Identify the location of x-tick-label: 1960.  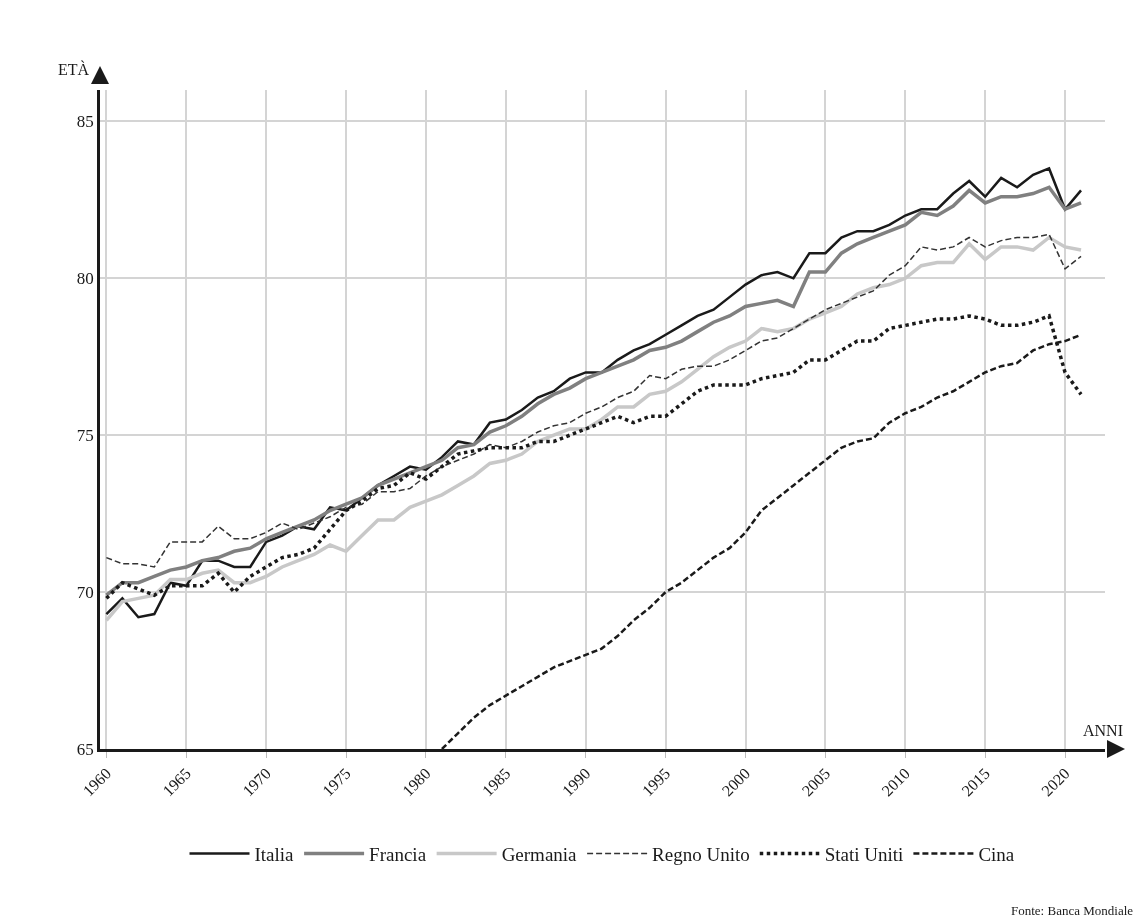
(97, 782).